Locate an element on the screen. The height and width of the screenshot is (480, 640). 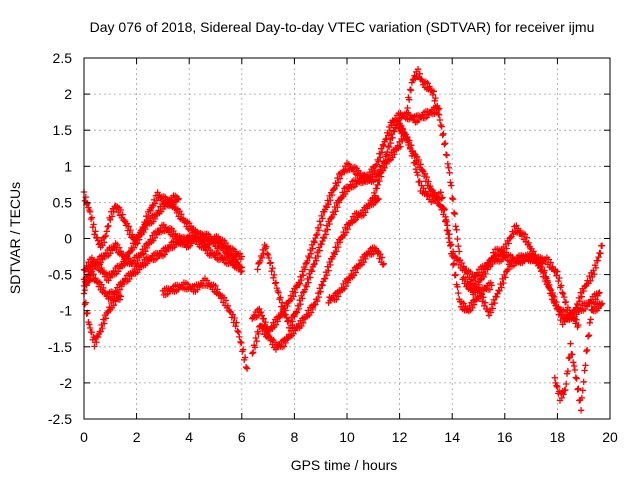
y-axis-label: SDTVAR / TECUs is located at coordinates (15, 238).